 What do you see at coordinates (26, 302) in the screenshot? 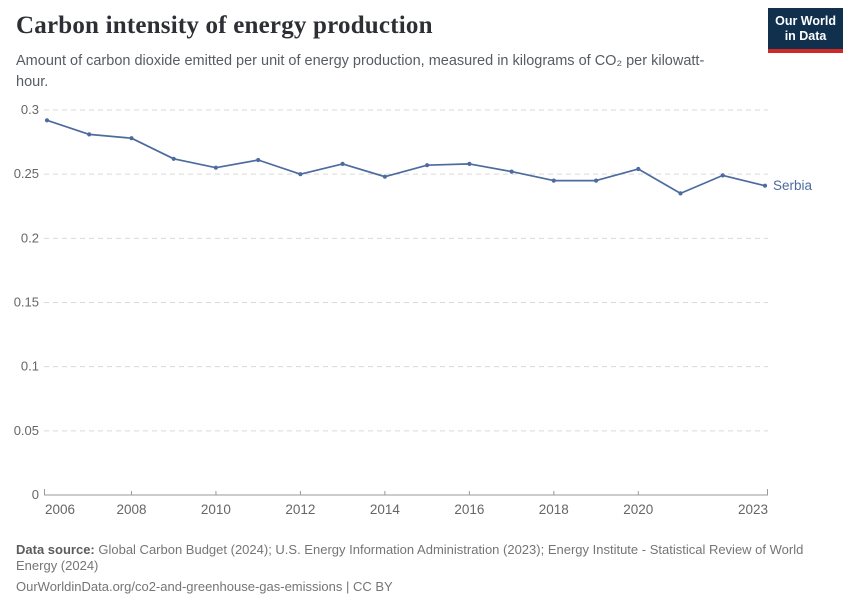
I see `y-axis-tick-label: 0.15` at bounding box center [26, 302].